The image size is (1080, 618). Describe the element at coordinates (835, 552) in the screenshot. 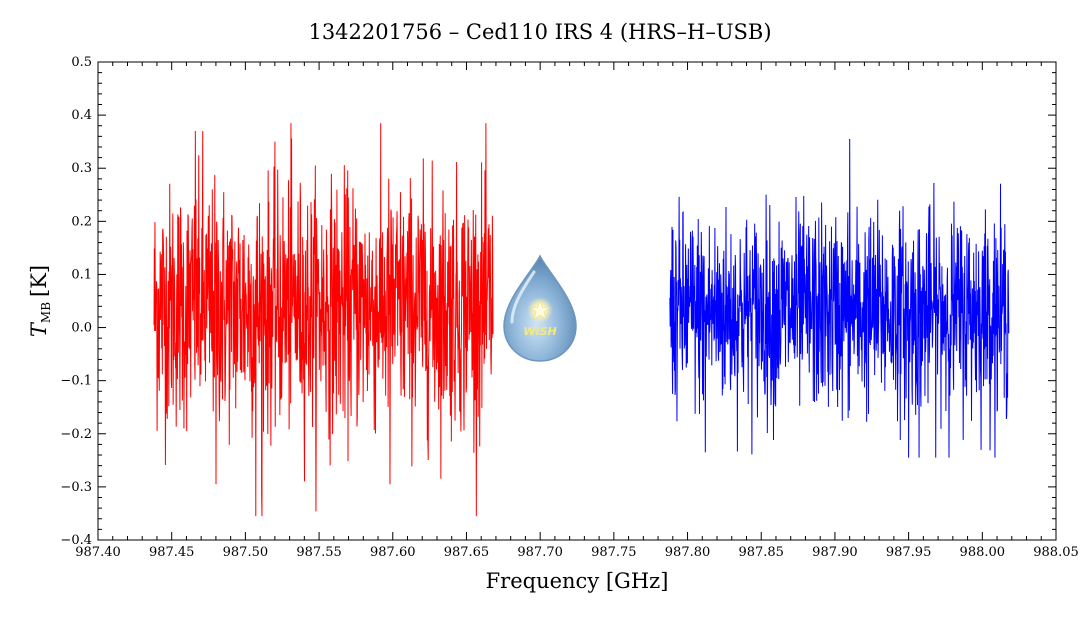

I see `x-tick-label: 987.90` at that location.